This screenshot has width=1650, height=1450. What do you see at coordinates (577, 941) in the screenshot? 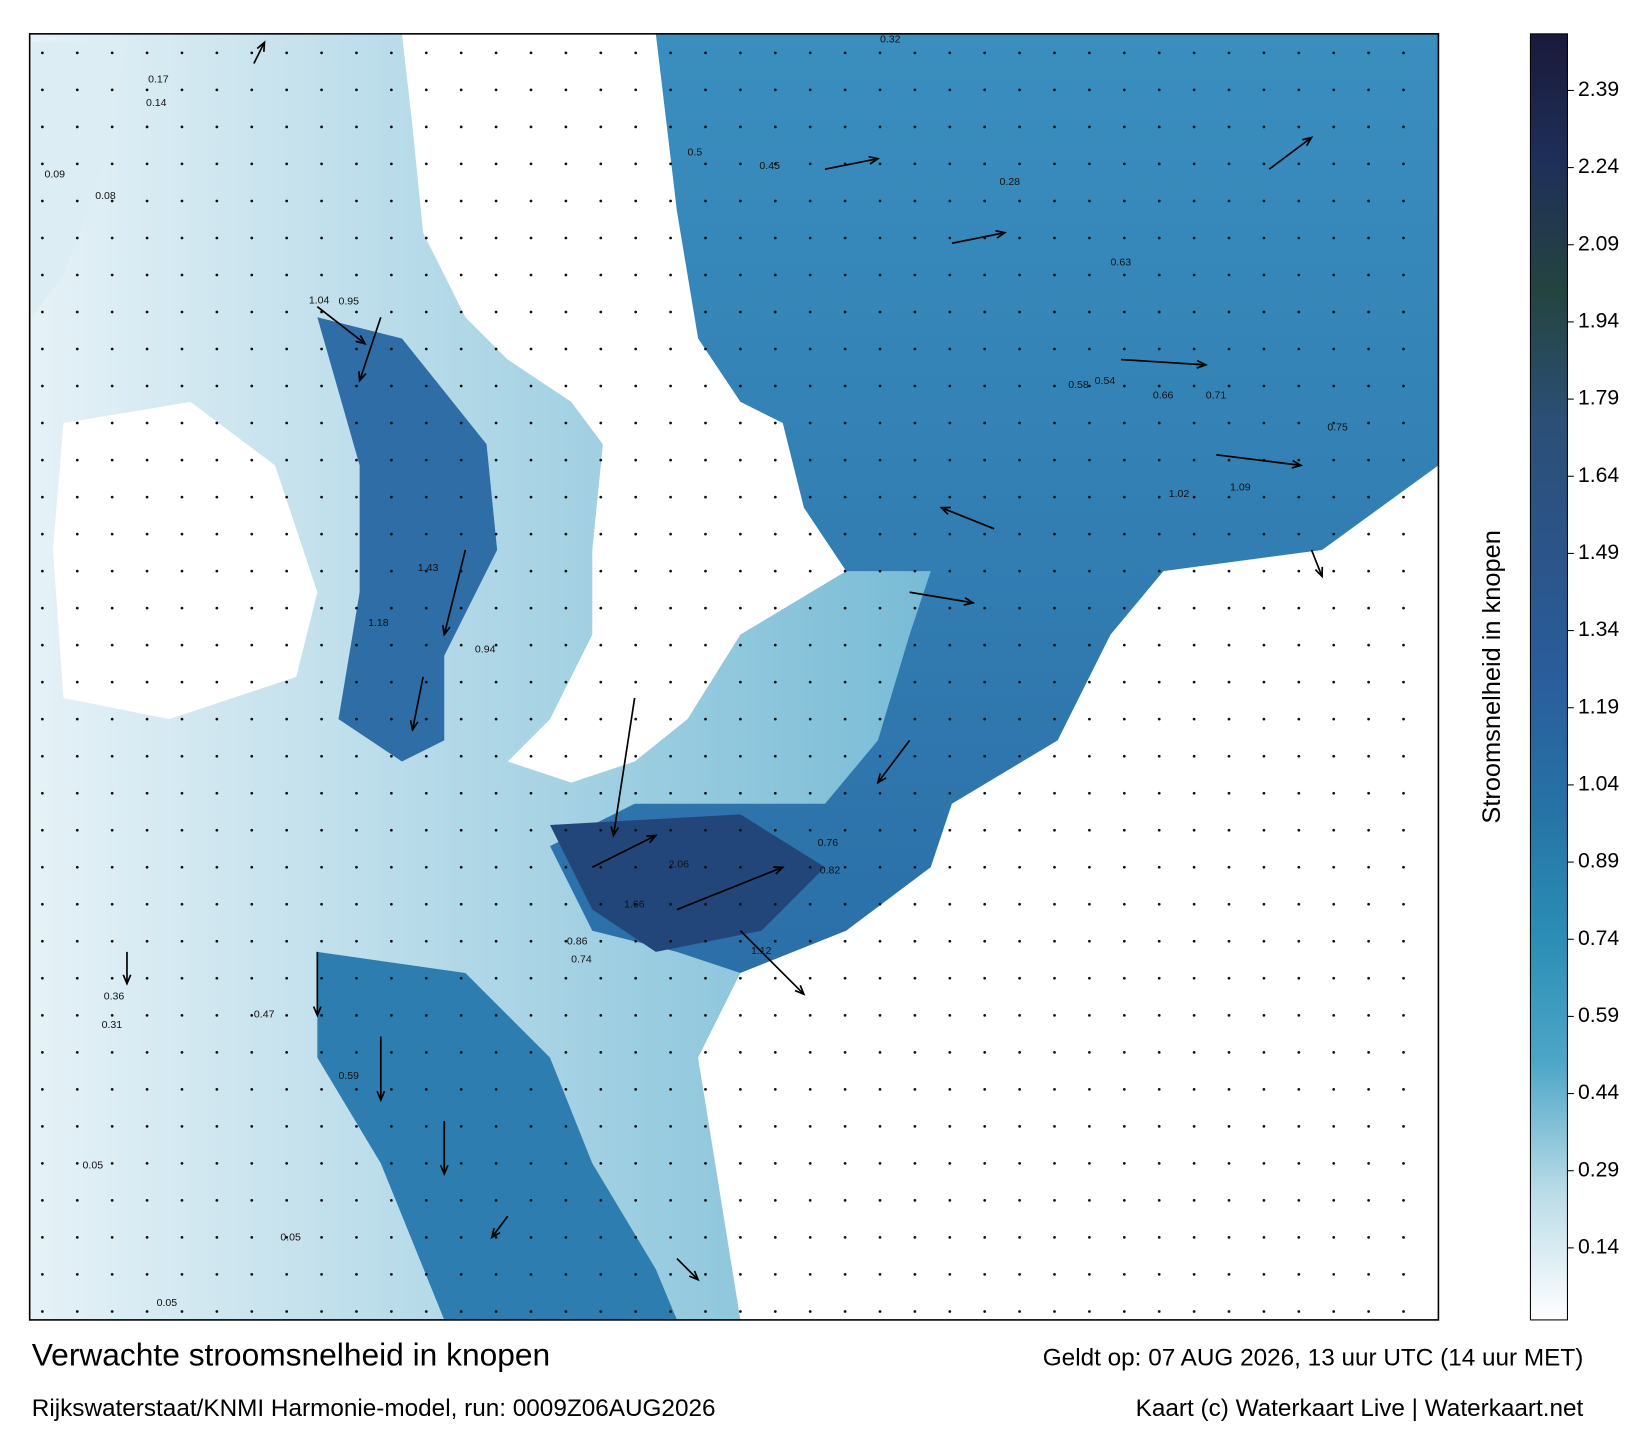
I see `speed-label: 0.86` at bounding box center [577, 941].